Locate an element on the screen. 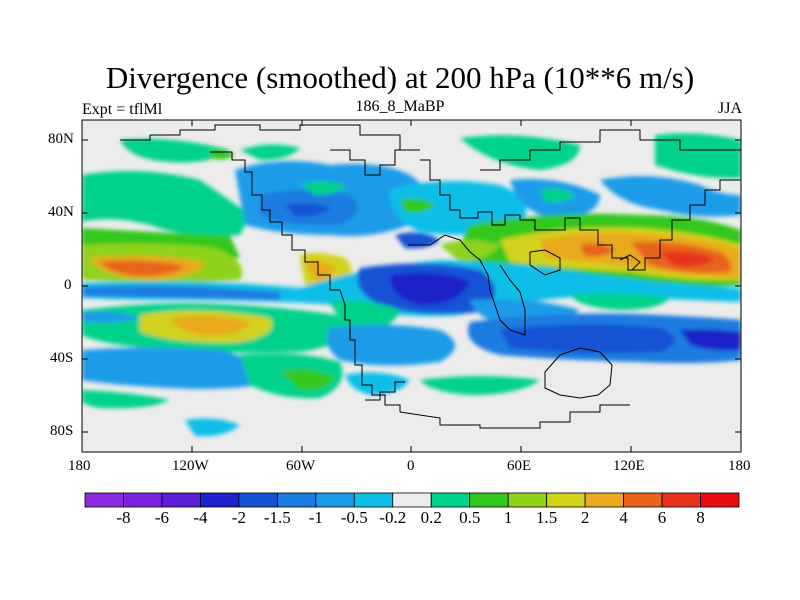 Image resolution: width=800 pixels, height=600 pixels. colorbar-label: -0.2 is located at coordinates (393, 517).